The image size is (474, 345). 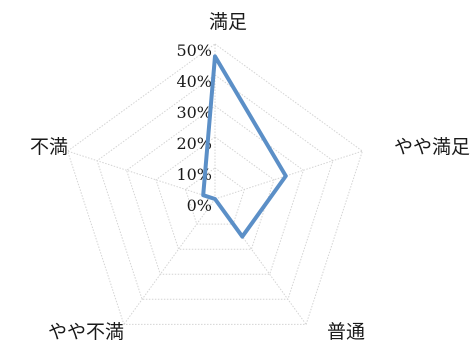 I want to click on category-label: 普通, so click(x=346, y=332).